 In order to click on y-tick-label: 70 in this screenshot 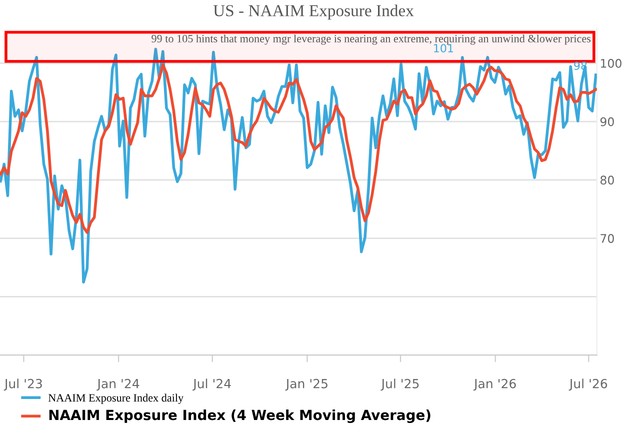, I will do `click(607, 238)`.